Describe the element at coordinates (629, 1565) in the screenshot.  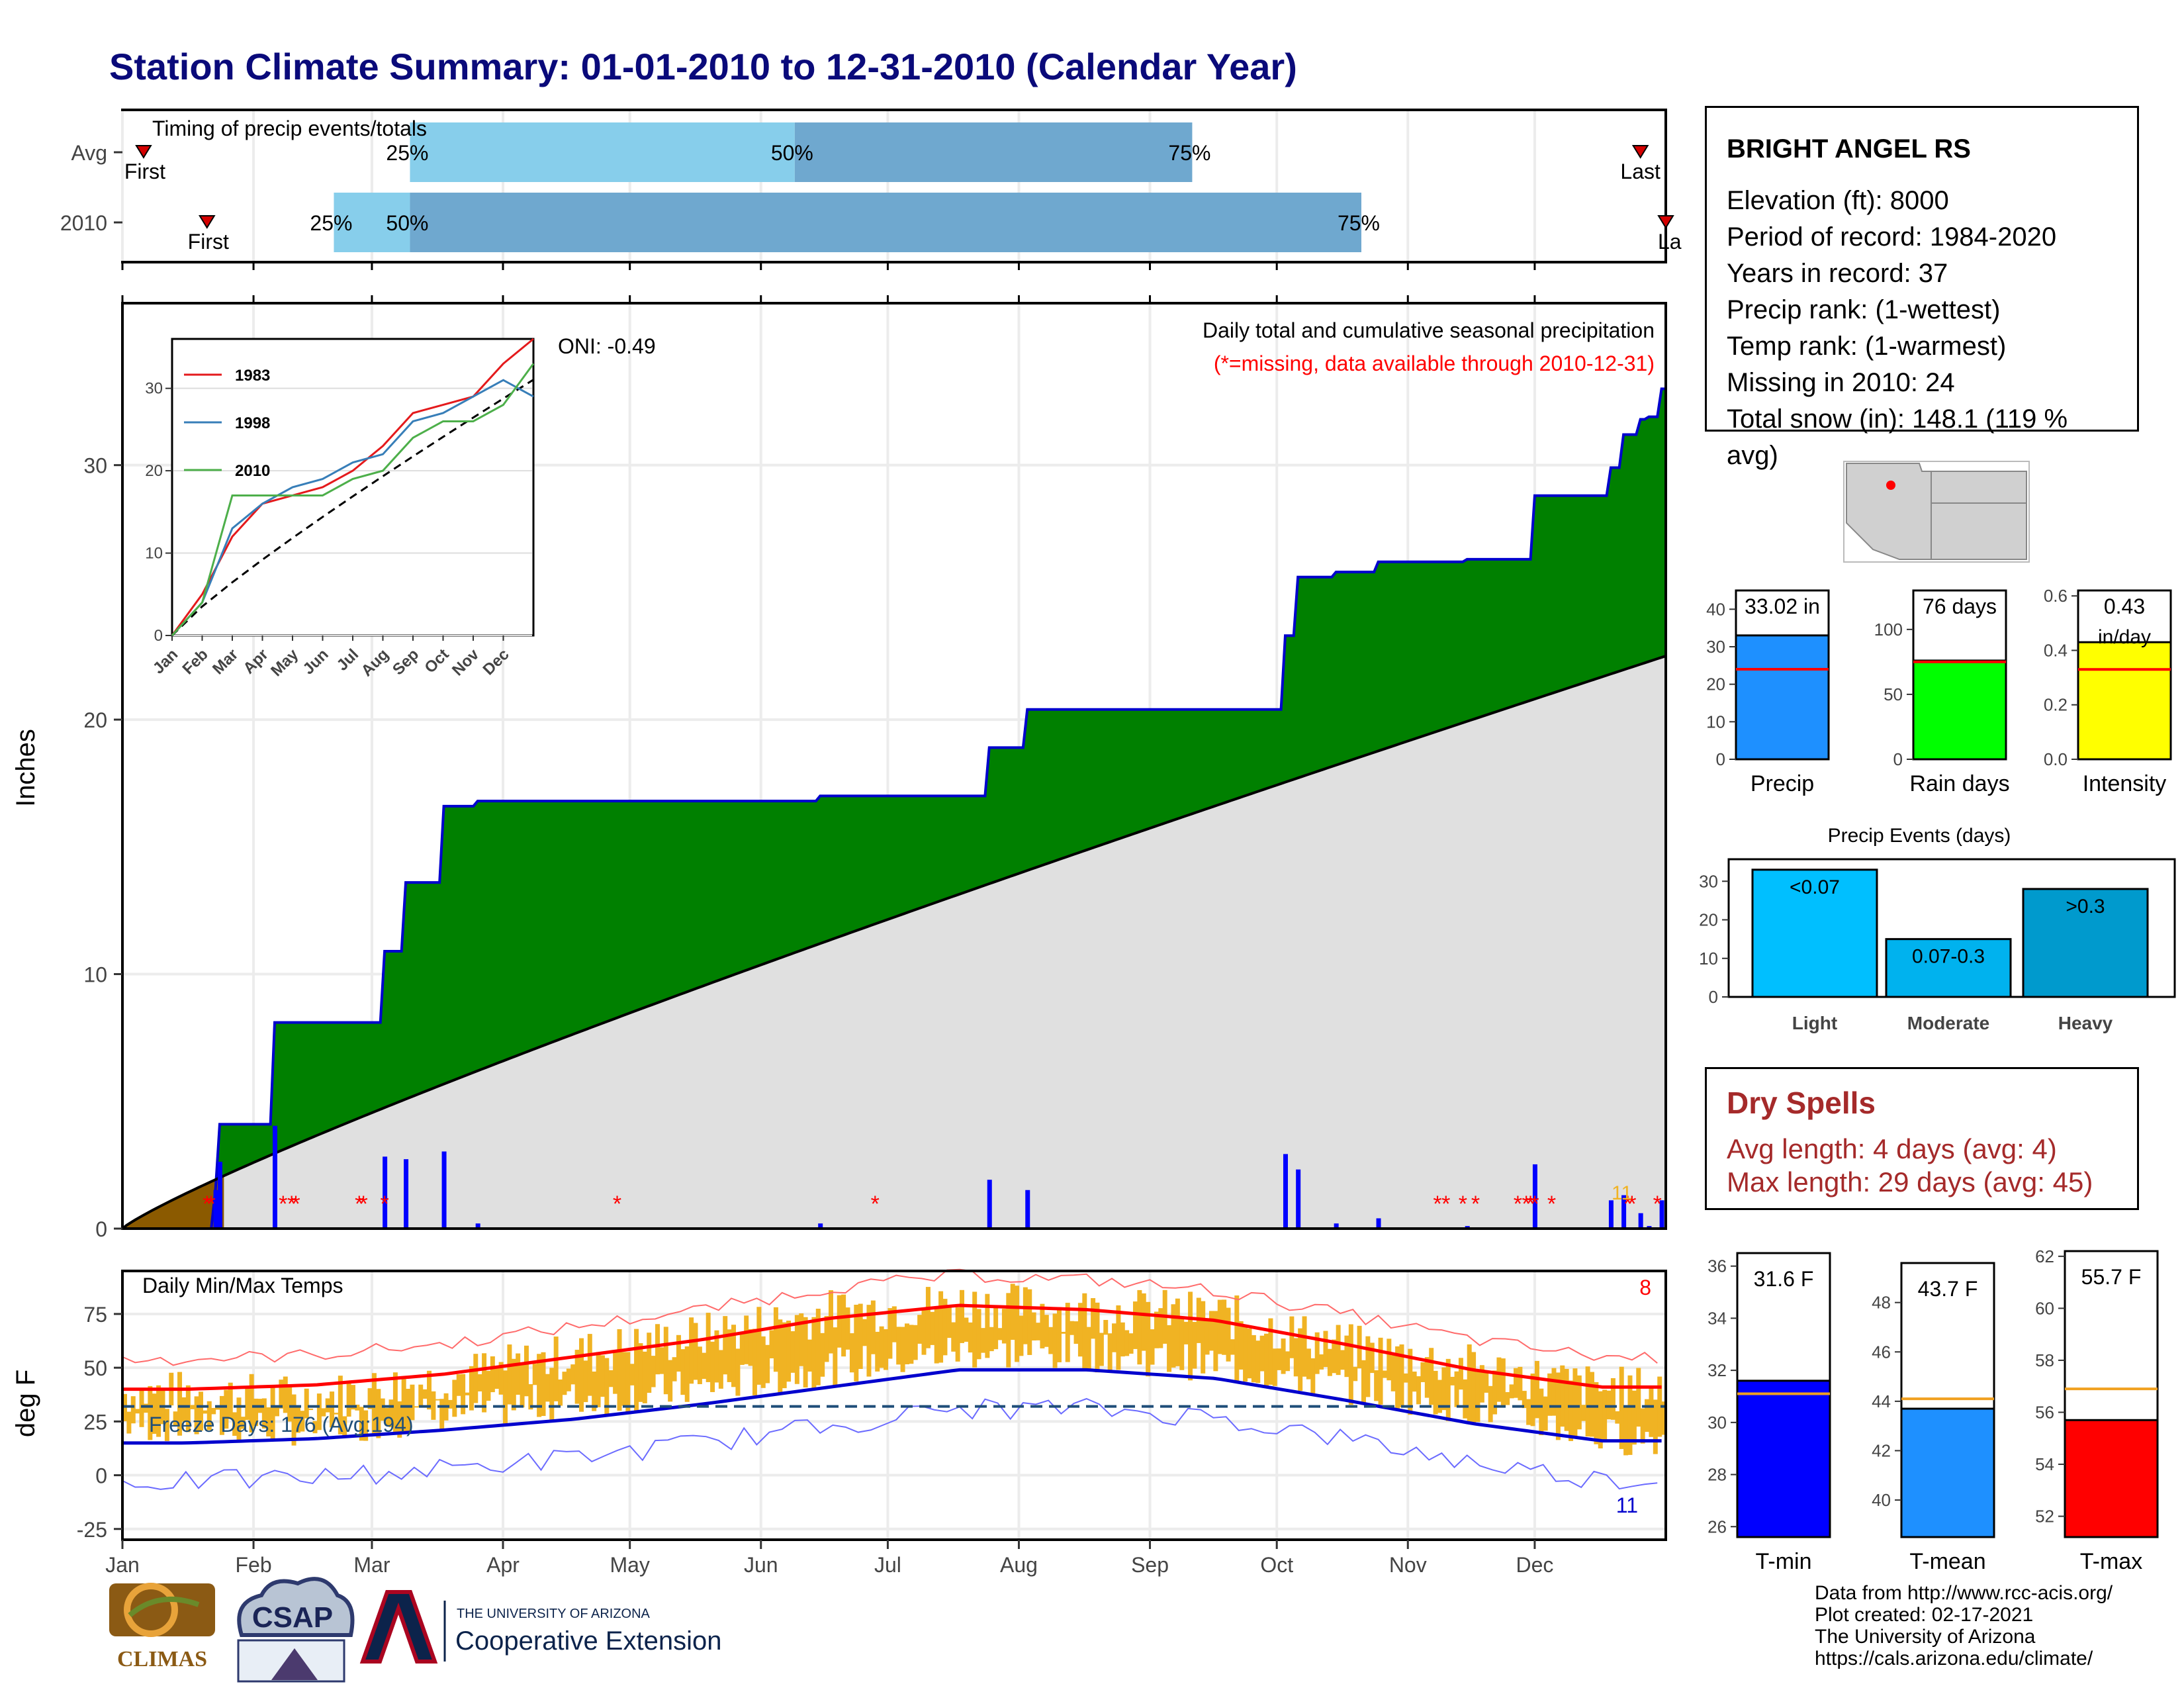
I see `month-label: May` at that location.